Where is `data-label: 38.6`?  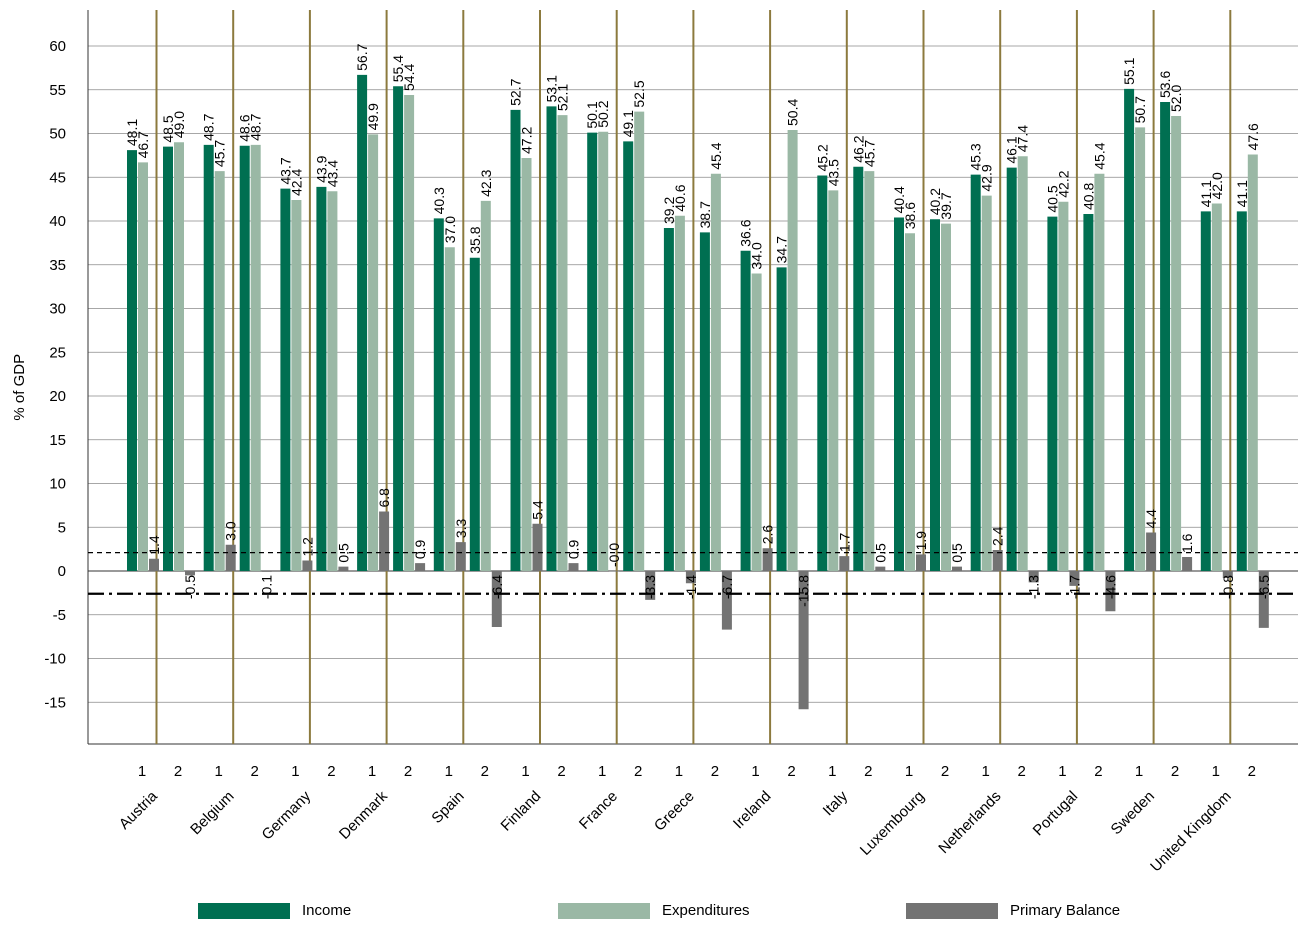 data-label: 38.6 is located at coordinates (910, 215).